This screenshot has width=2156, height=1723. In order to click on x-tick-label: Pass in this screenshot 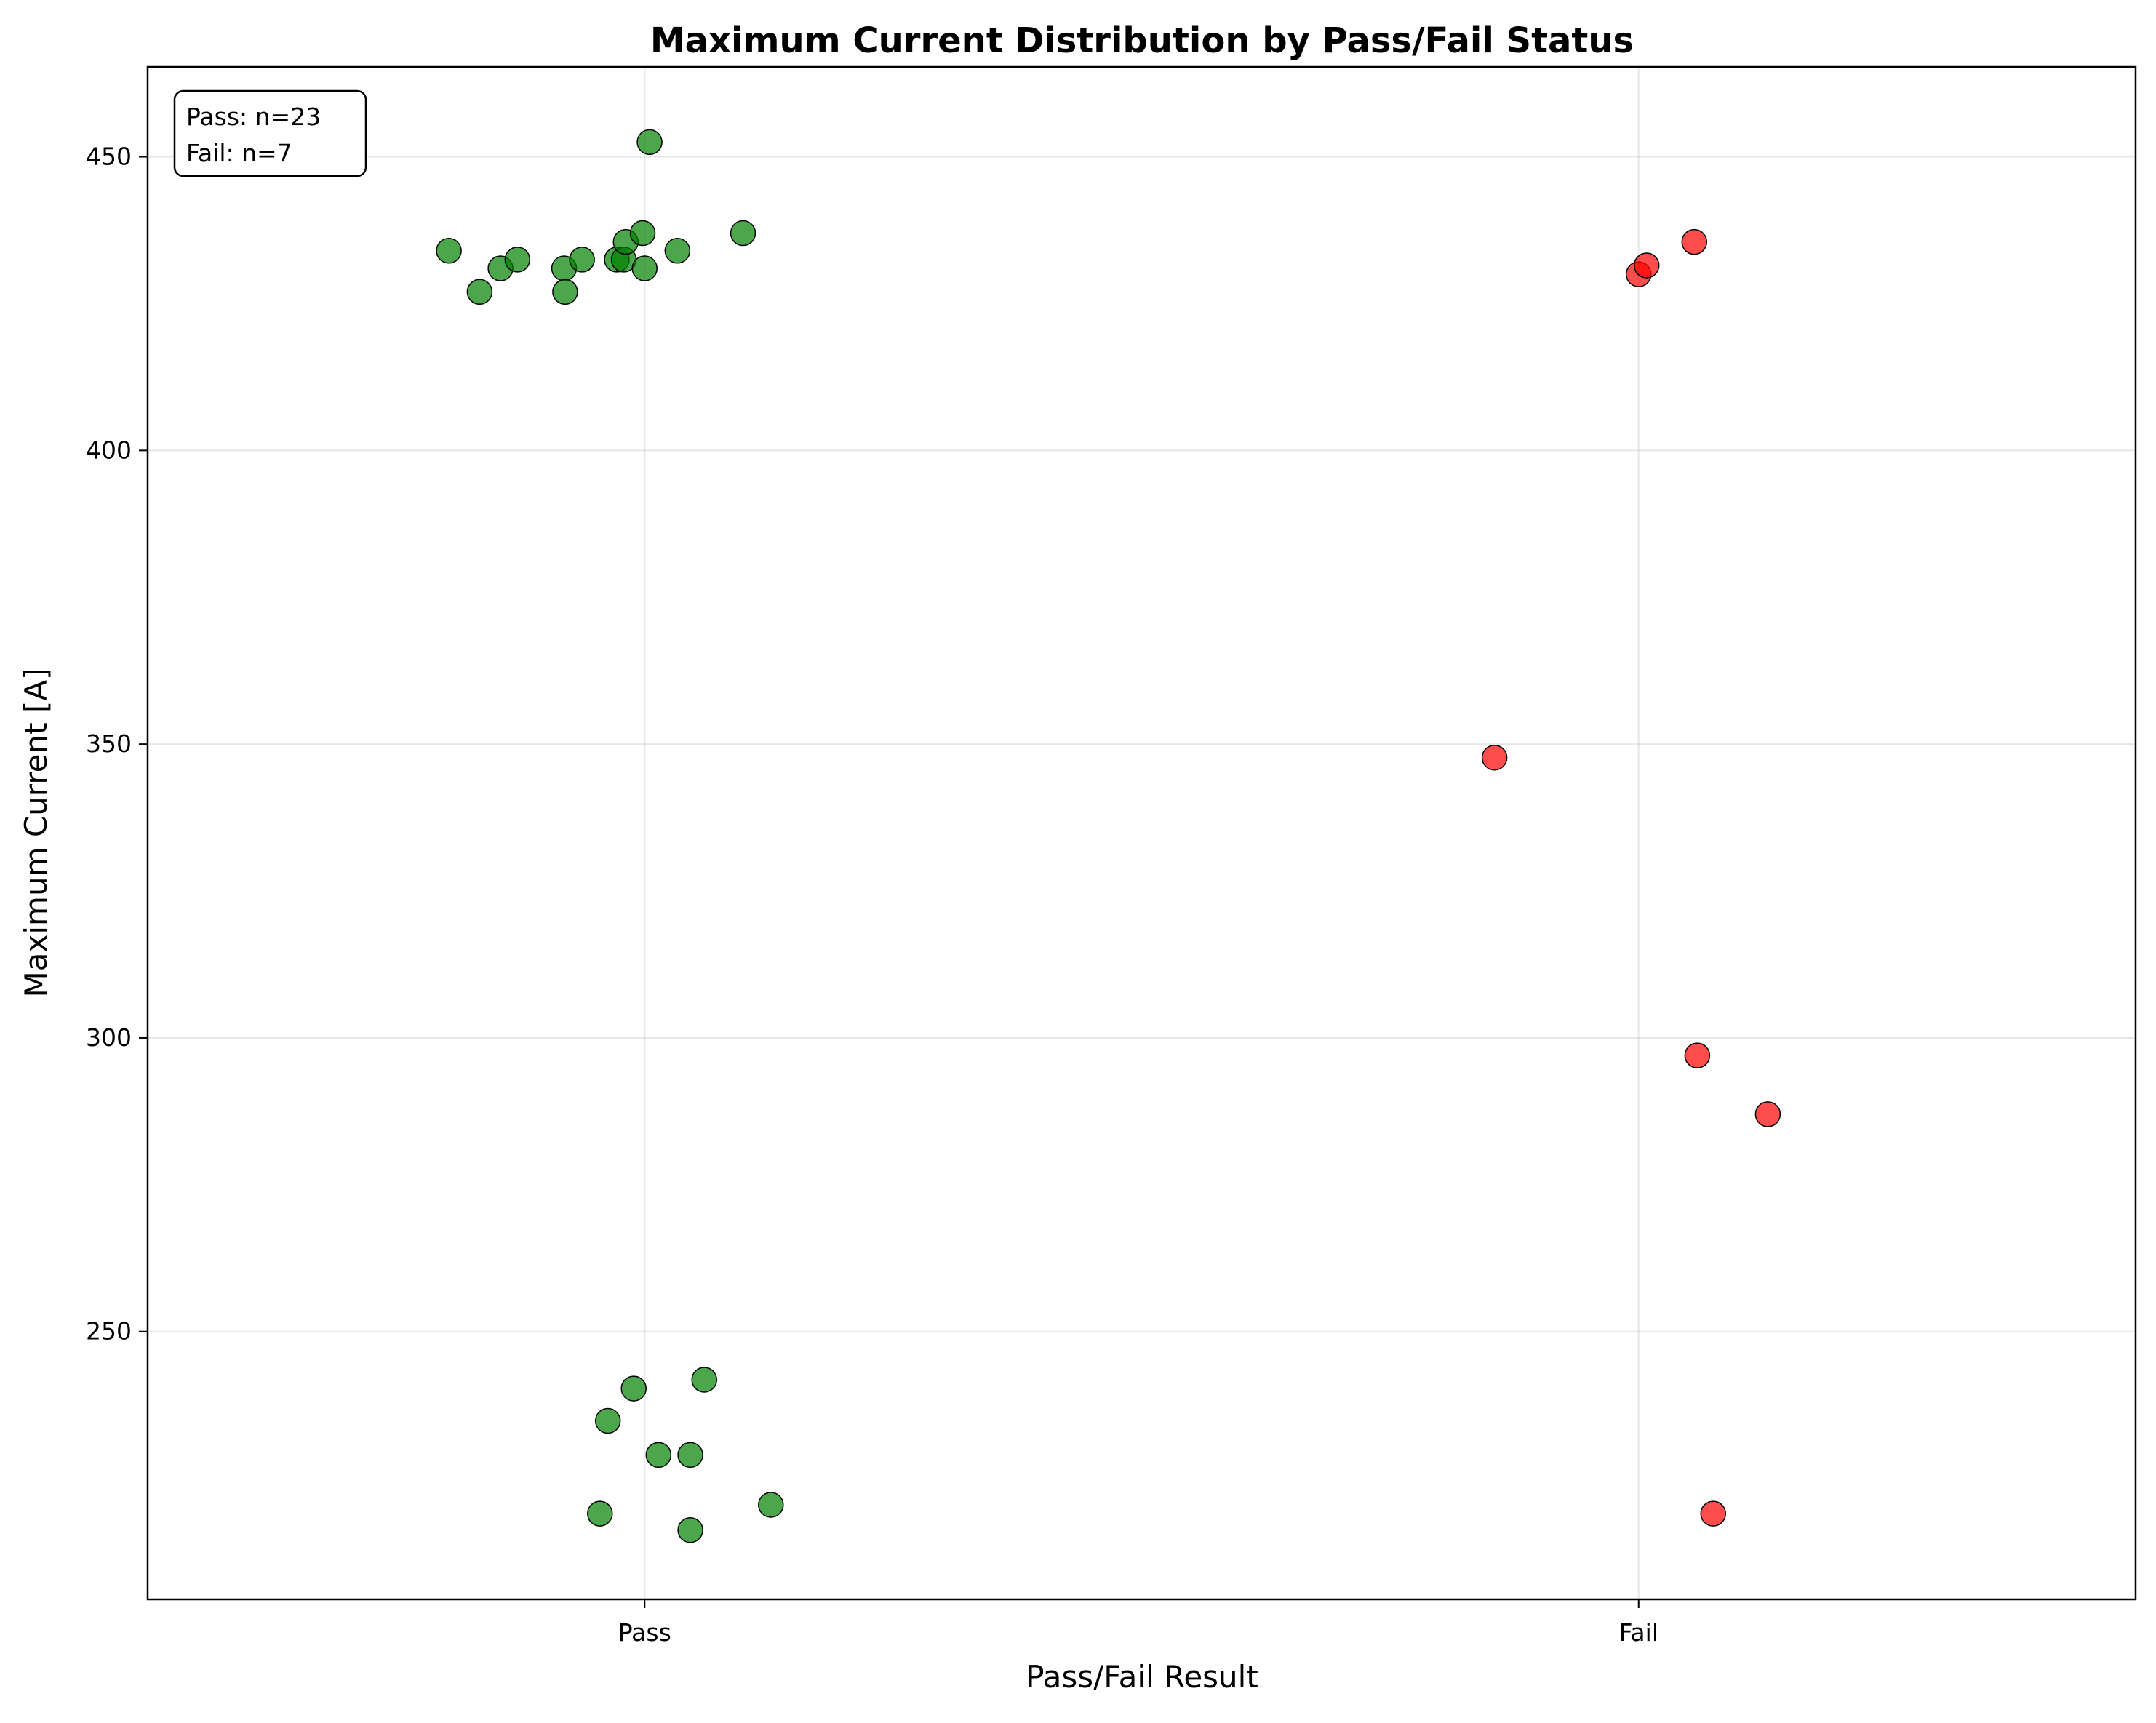, I will do `click(644, 1632)`.